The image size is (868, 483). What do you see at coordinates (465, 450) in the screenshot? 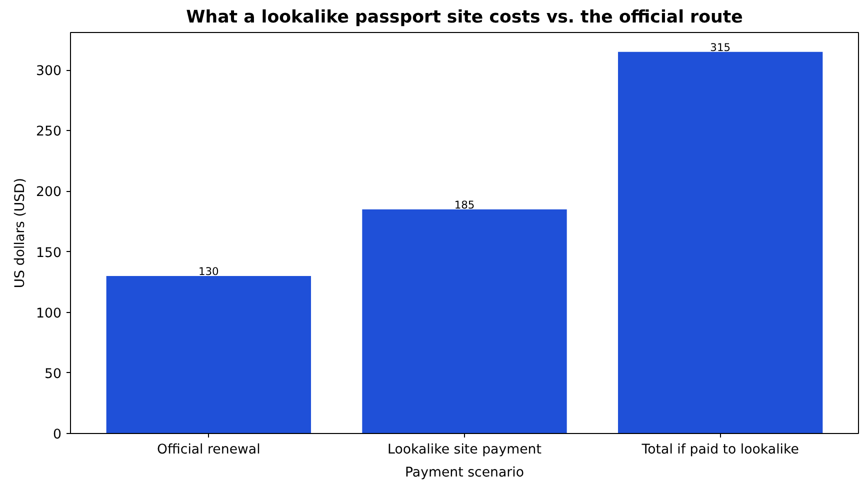
I see `x-tick-label: Lookalike site payment` at bounding box center [465, 450].